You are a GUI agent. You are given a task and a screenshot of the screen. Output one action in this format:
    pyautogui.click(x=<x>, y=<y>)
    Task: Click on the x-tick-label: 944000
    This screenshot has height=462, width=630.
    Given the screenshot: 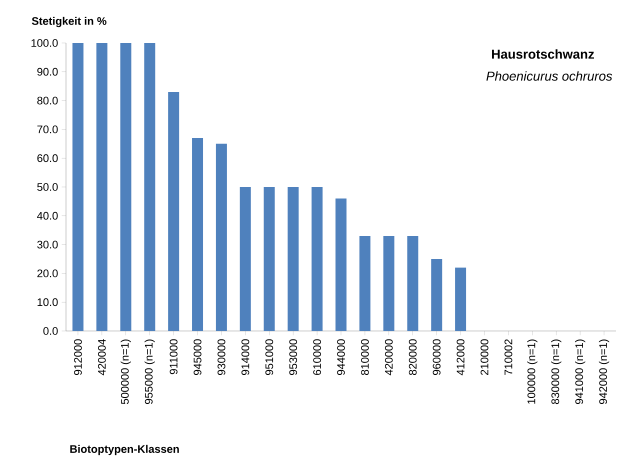 What is the action you would take?
    pyautogui.click(x=341, y=357)
    